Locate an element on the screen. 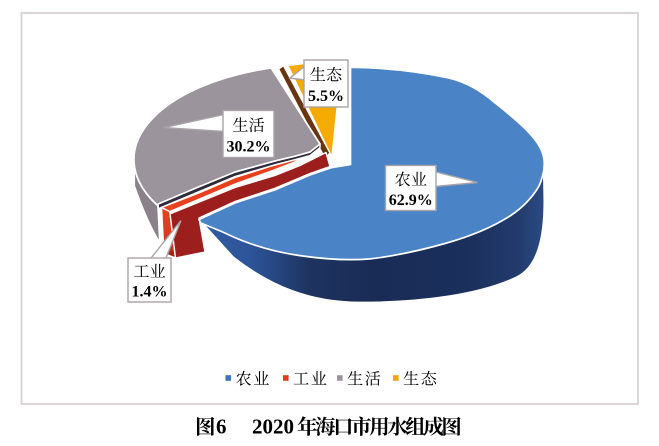  svg-text: 1.4% is located at coordinates (150, 292).